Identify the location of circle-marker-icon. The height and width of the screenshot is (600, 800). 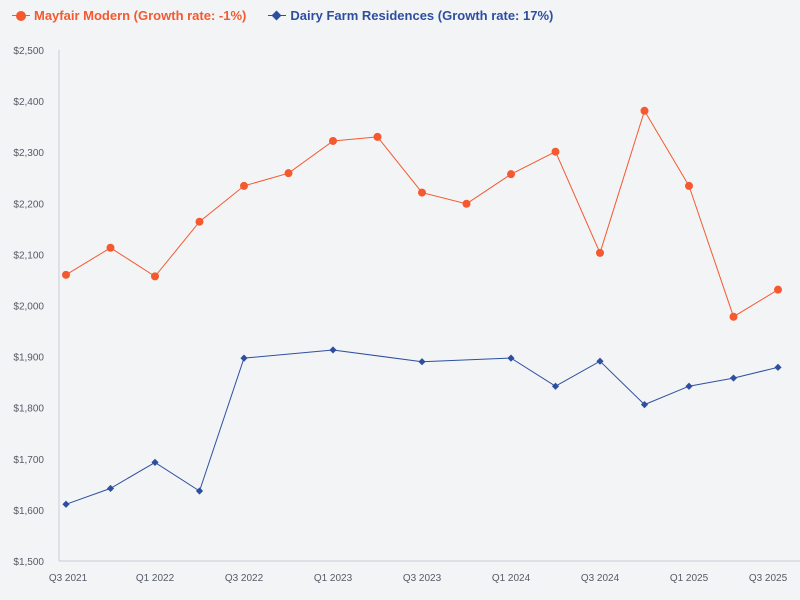
(21, 16).